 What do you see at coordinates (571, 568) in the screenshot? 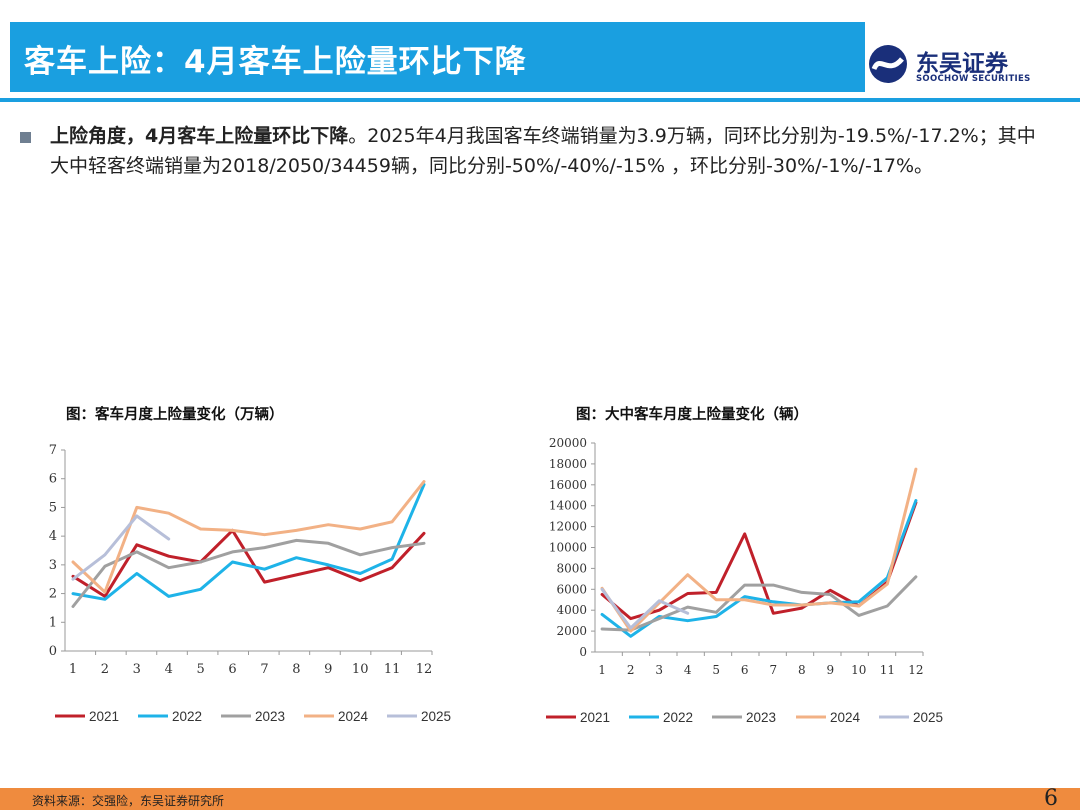
I see `y-tick-label: 8000` at bounding box center [571, 568].